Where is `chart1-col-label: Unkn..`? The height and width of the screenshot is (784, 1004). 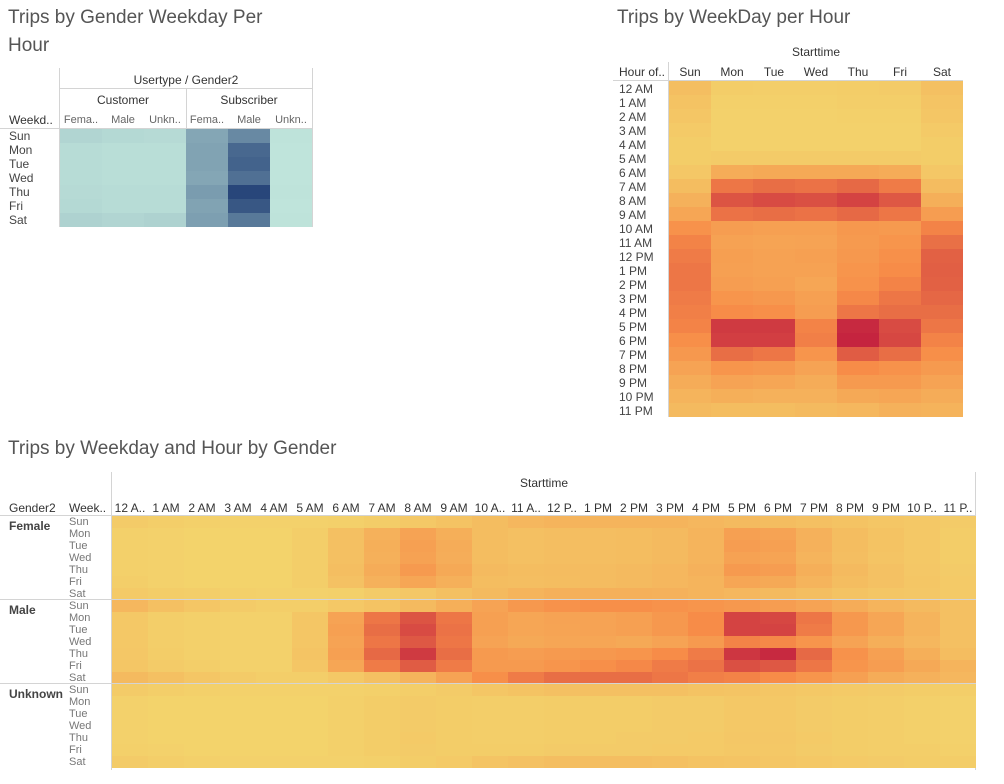
chart1-col-label: Unkn.. is located at coordinates (291, 120).